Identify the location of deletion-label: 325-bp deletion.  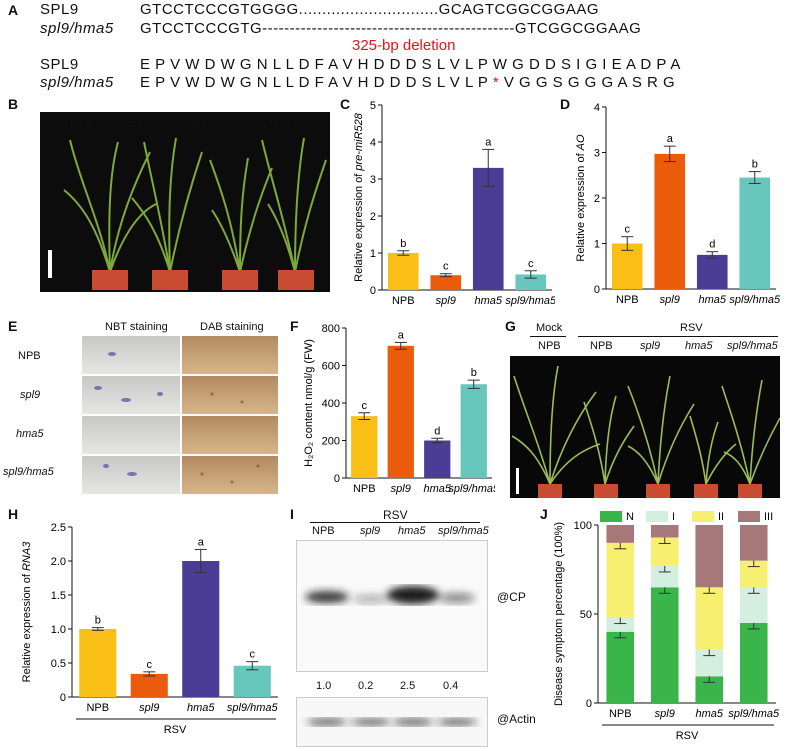
(404, 45).